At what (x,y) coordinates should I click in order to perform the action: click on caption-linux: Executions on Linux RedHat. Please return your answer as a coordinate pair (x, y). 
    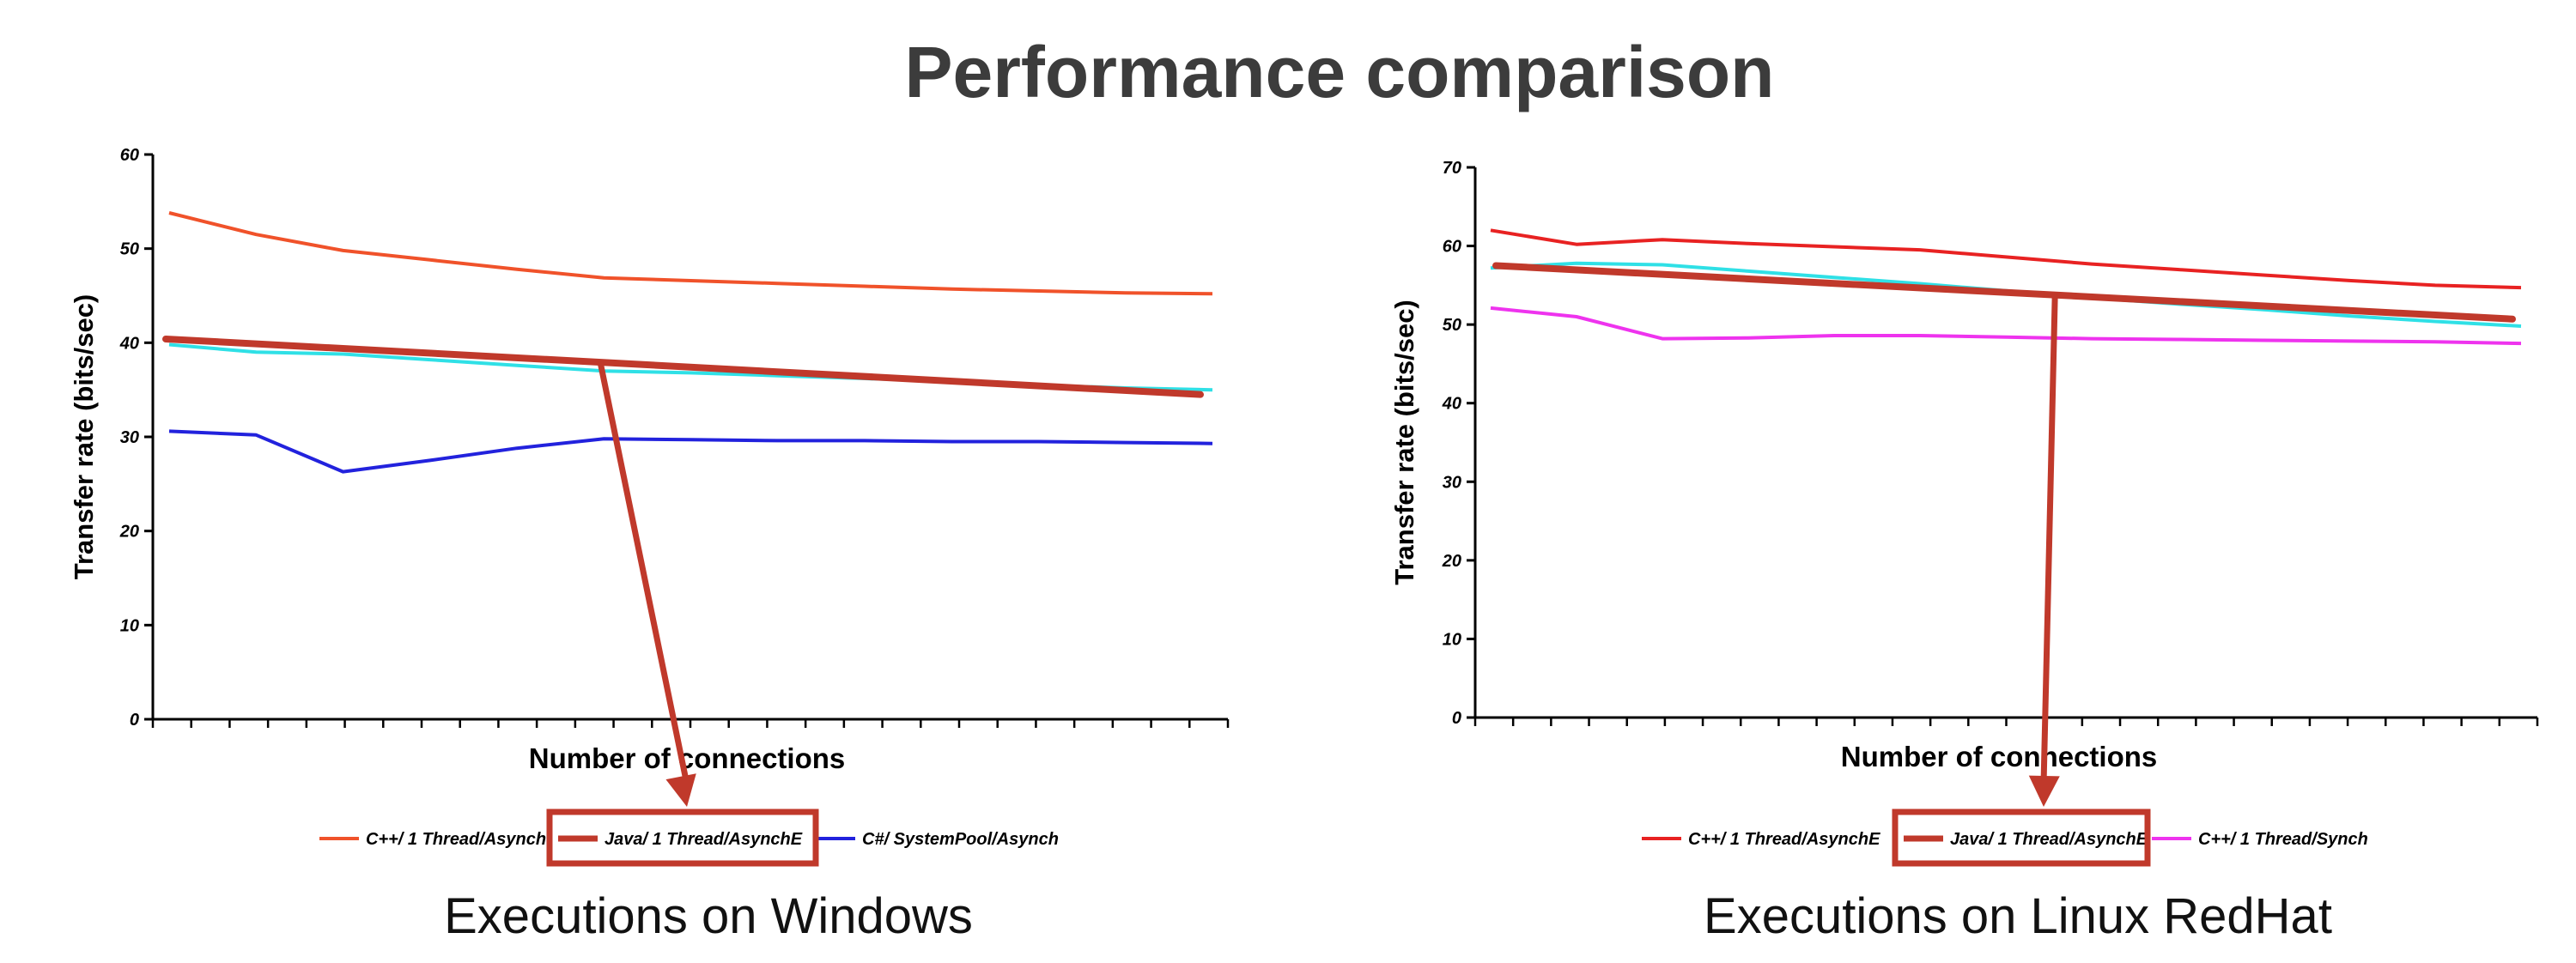
    Looking at the image, I should click on (2018, 916).